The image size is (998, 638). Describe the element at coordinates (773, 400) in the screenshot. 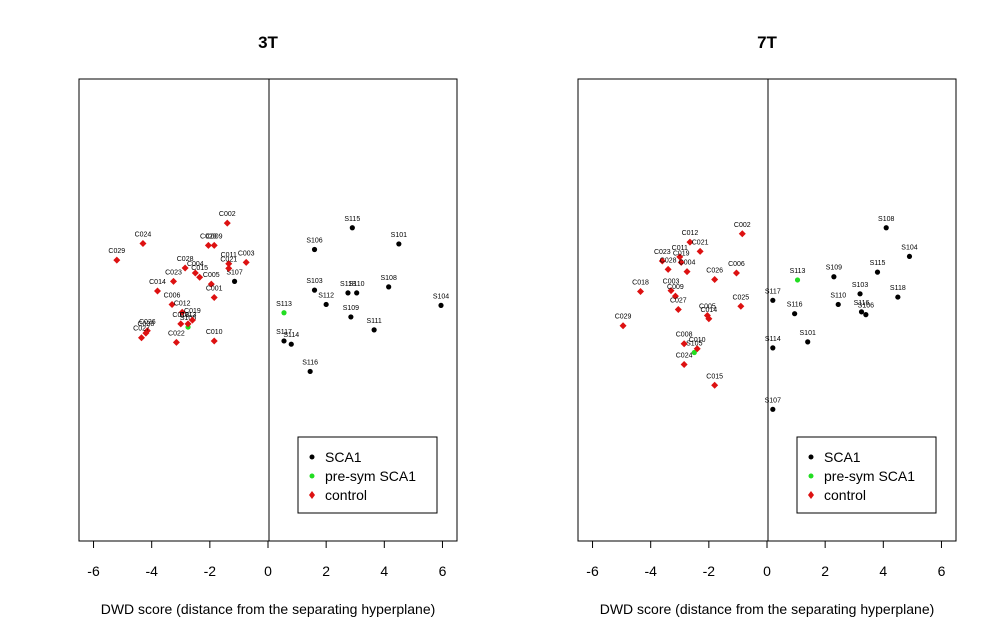

I see `point-label: S107` at that location.